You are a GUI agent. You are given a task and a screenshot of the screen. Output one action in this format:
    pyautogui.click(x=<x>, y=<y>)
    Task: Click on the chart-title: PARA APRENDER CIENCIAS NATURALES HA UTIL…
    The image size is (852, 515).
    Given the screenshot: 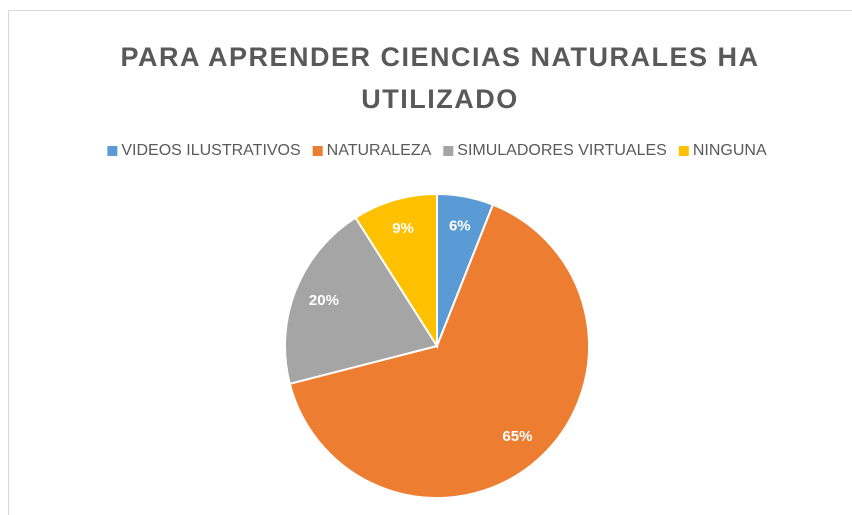 What is the action you would take?
    pyautogui.click(x=440, y=78)
    